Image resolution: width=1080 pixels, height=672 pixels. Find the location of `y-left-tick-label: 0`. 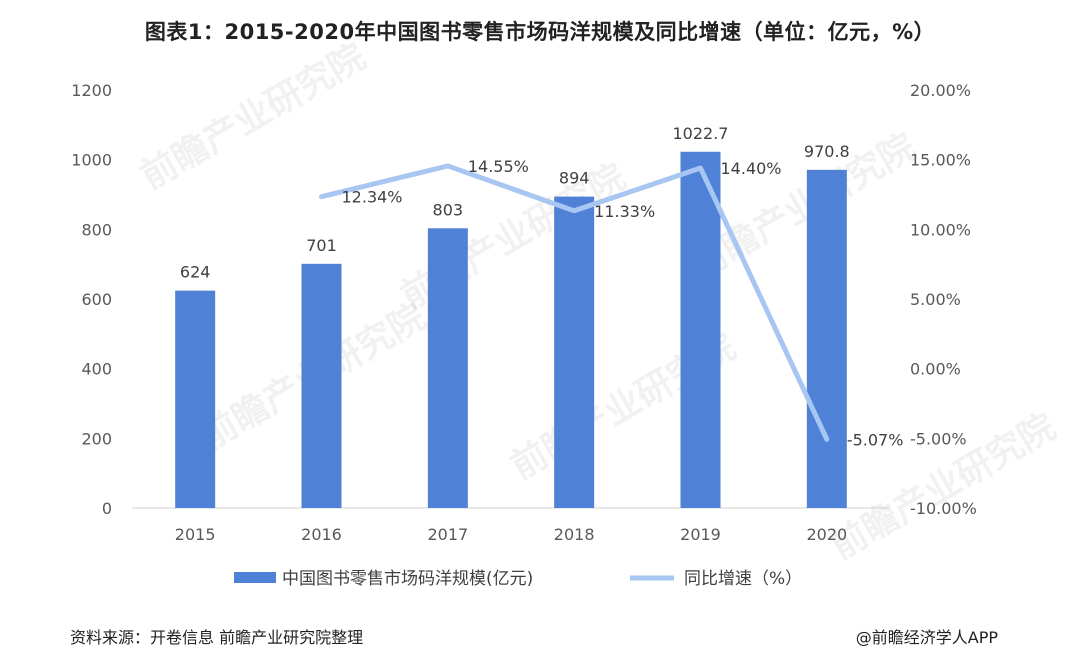

y-left-tick-label: 0 is located at coordinates (107, 508).